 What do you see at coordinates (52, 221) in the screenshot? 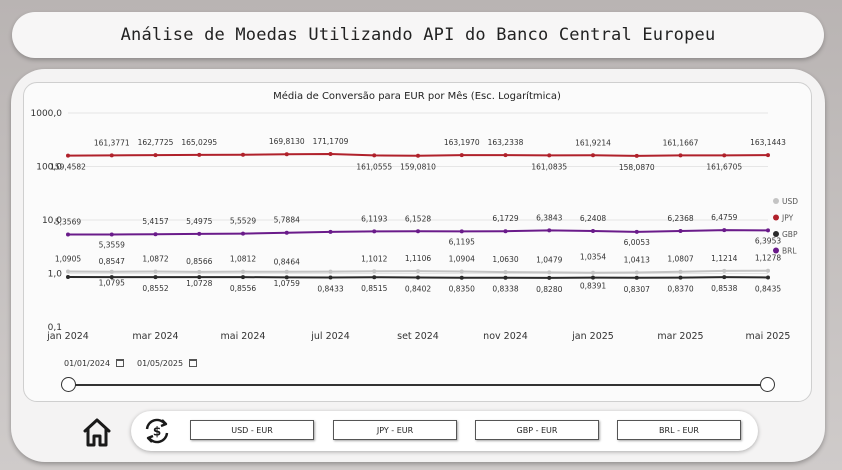
I see `y-tick-label: 10,0` at bounding box center [52, 221].